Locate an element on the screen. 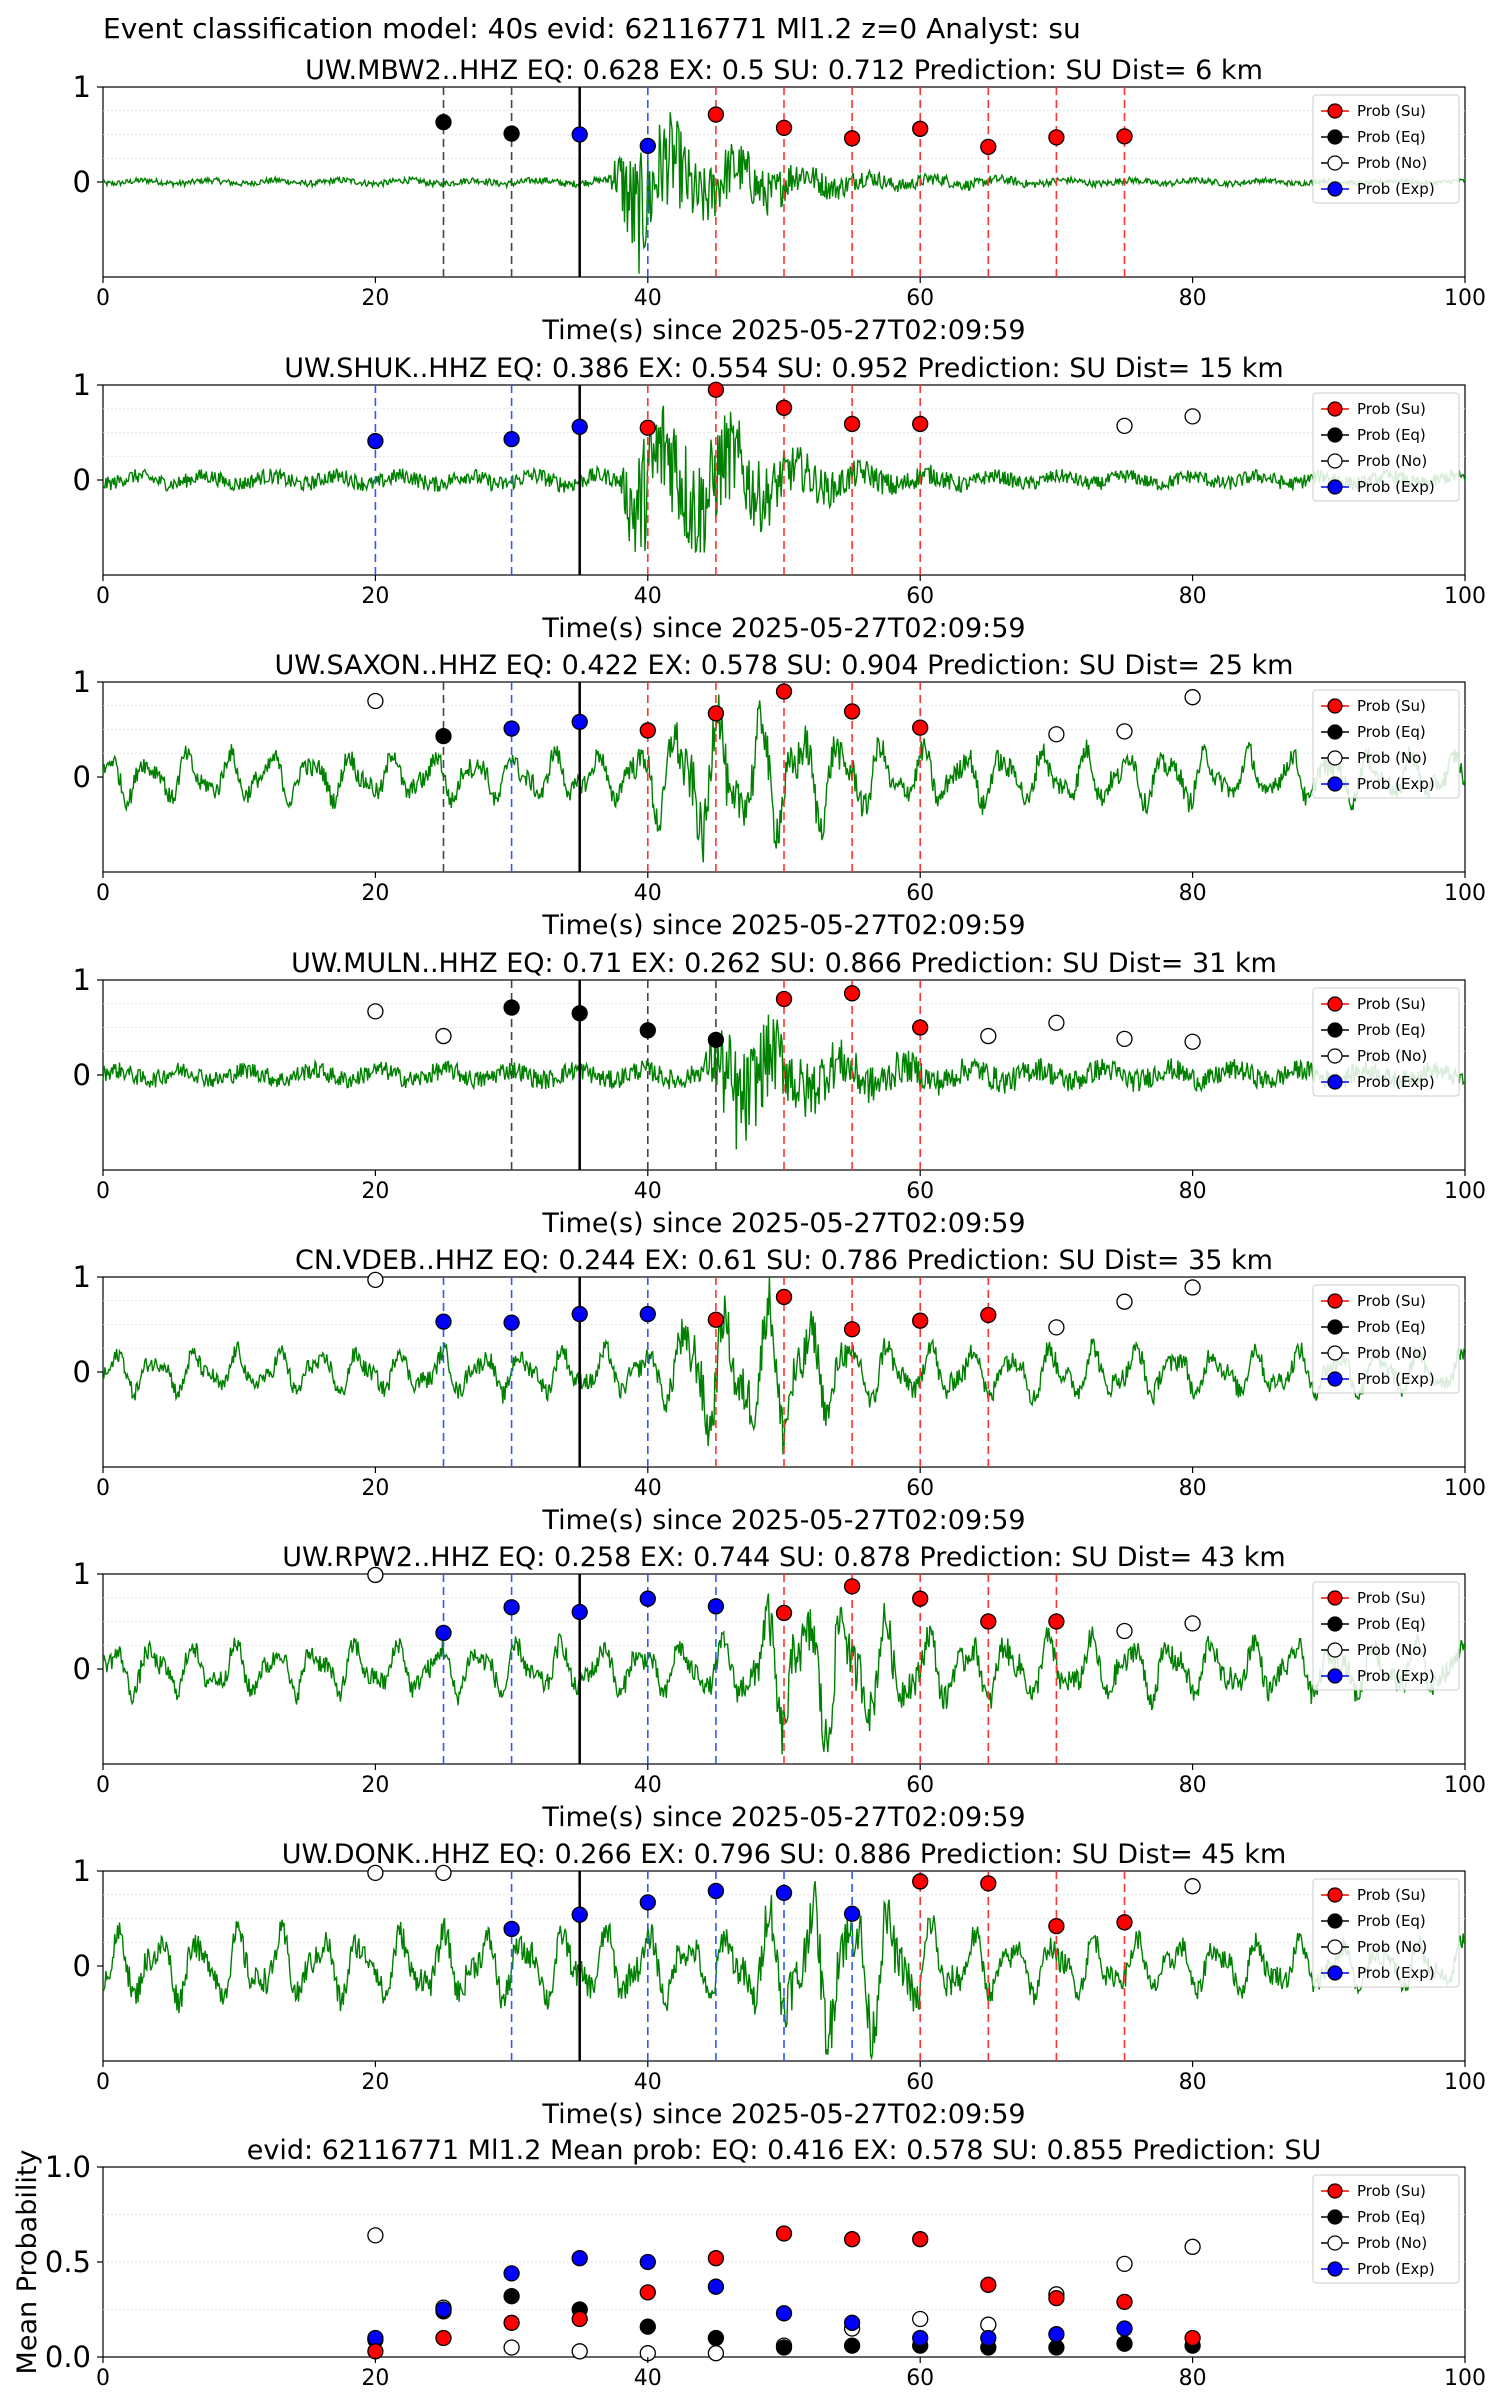  y-tick-label: 1.0 is located at coordinates (68, 2167).